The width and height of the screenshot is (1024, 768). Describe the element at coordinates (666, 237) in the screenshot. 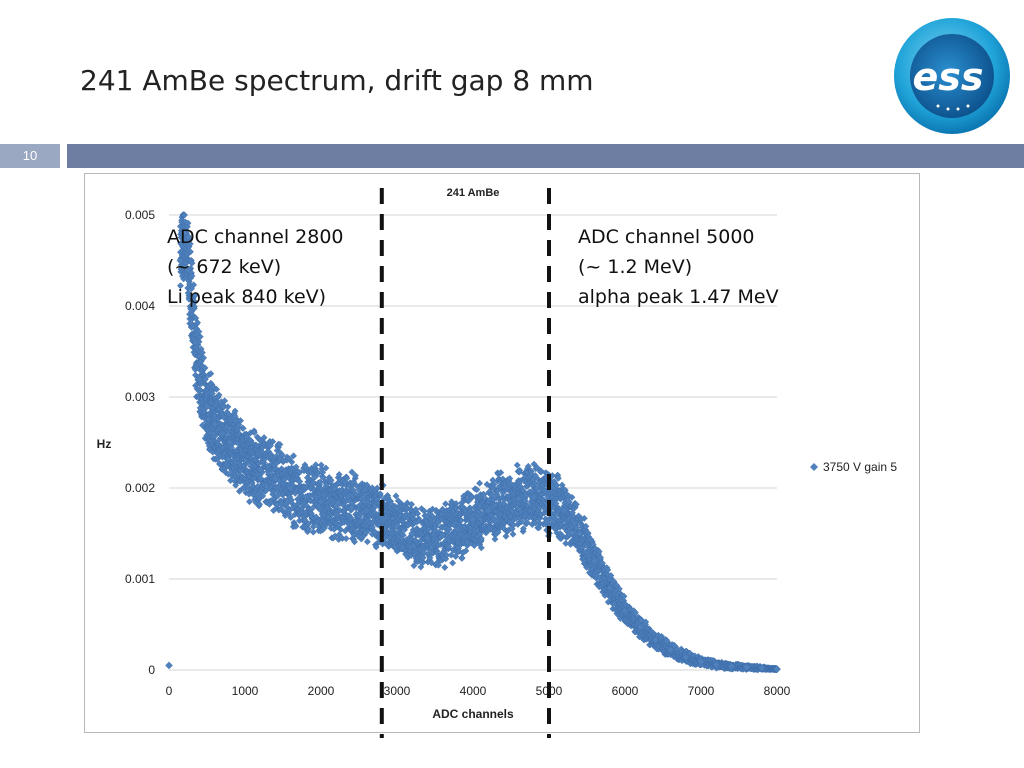

I see `annotation-right-line1: ADC channel 5000` at that location.